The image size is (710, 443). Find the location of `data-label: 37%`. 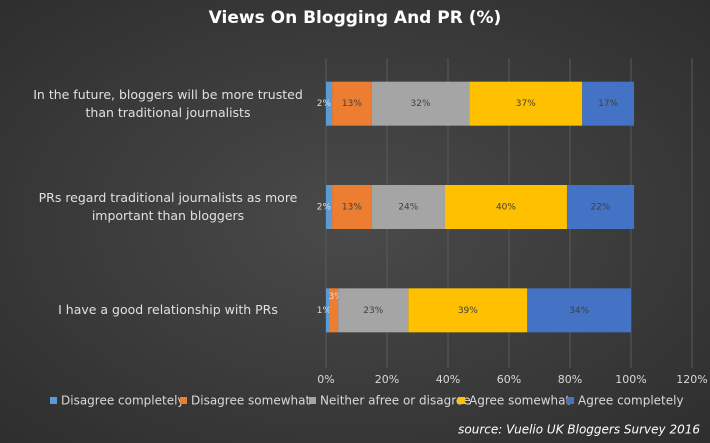

data-label: 37% is located at coordinates (526, 104).